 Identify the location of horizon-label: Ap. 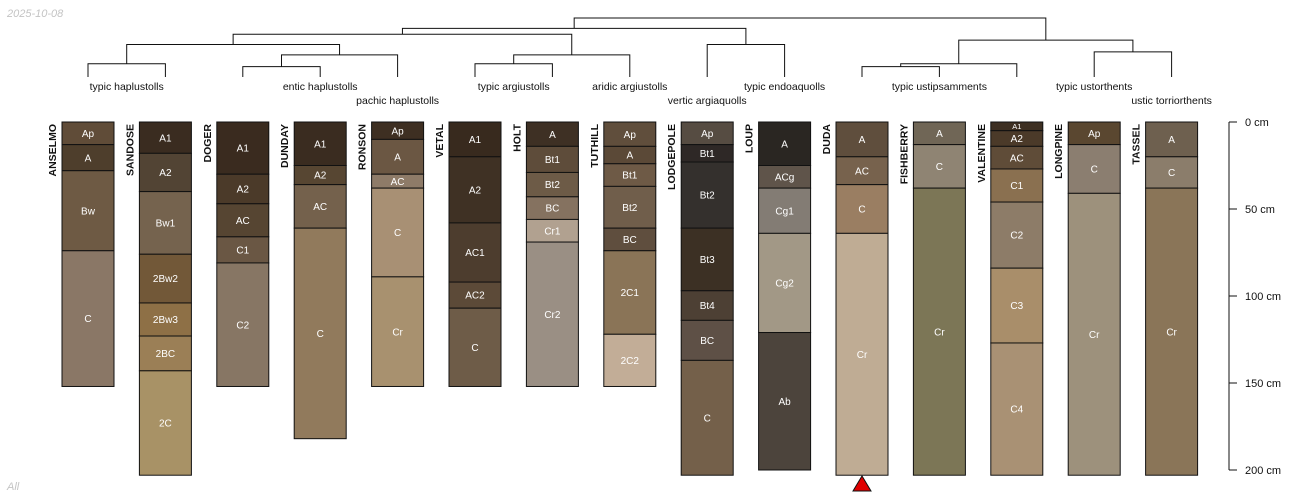
(88, 134).